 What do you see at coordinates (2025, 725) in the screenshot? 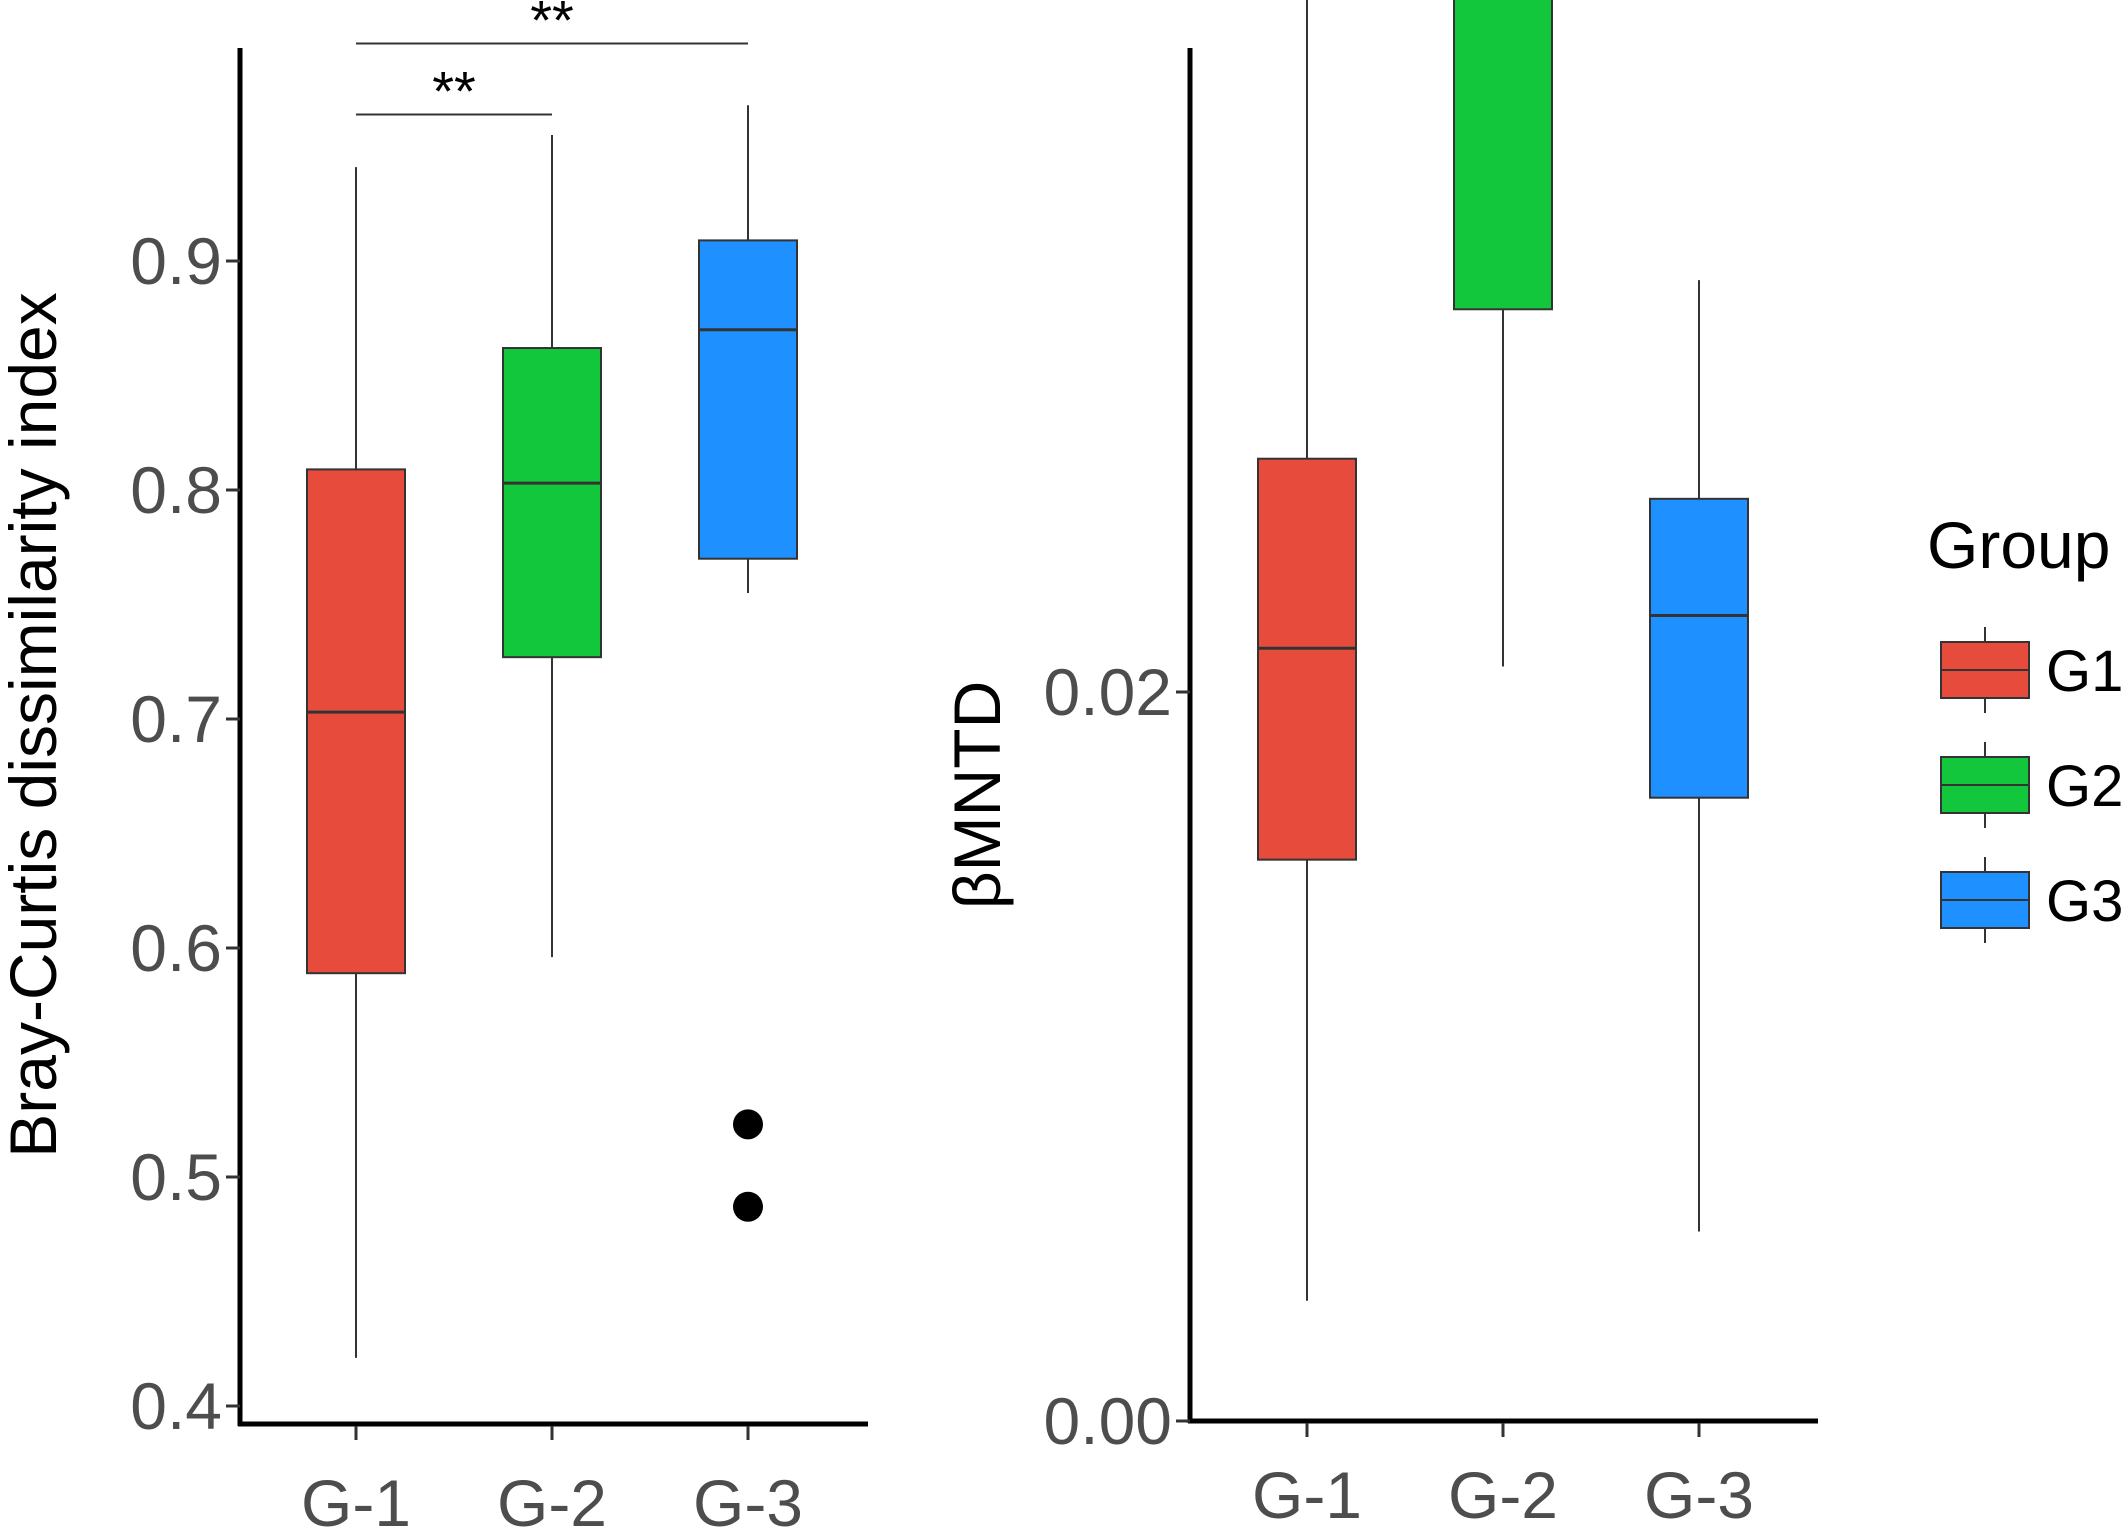
I see `legend: Group G1 G2 G3` at bounding box center [2025, 725].